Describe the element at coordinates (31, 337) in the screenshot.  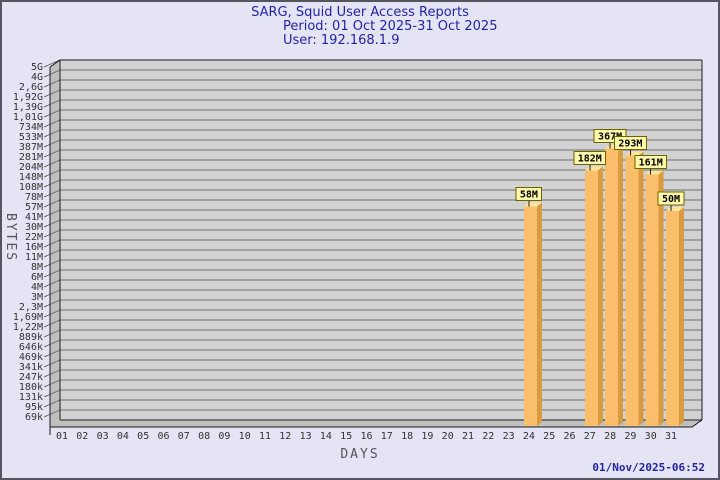
I see `y-tick-label: 889k` at that location.